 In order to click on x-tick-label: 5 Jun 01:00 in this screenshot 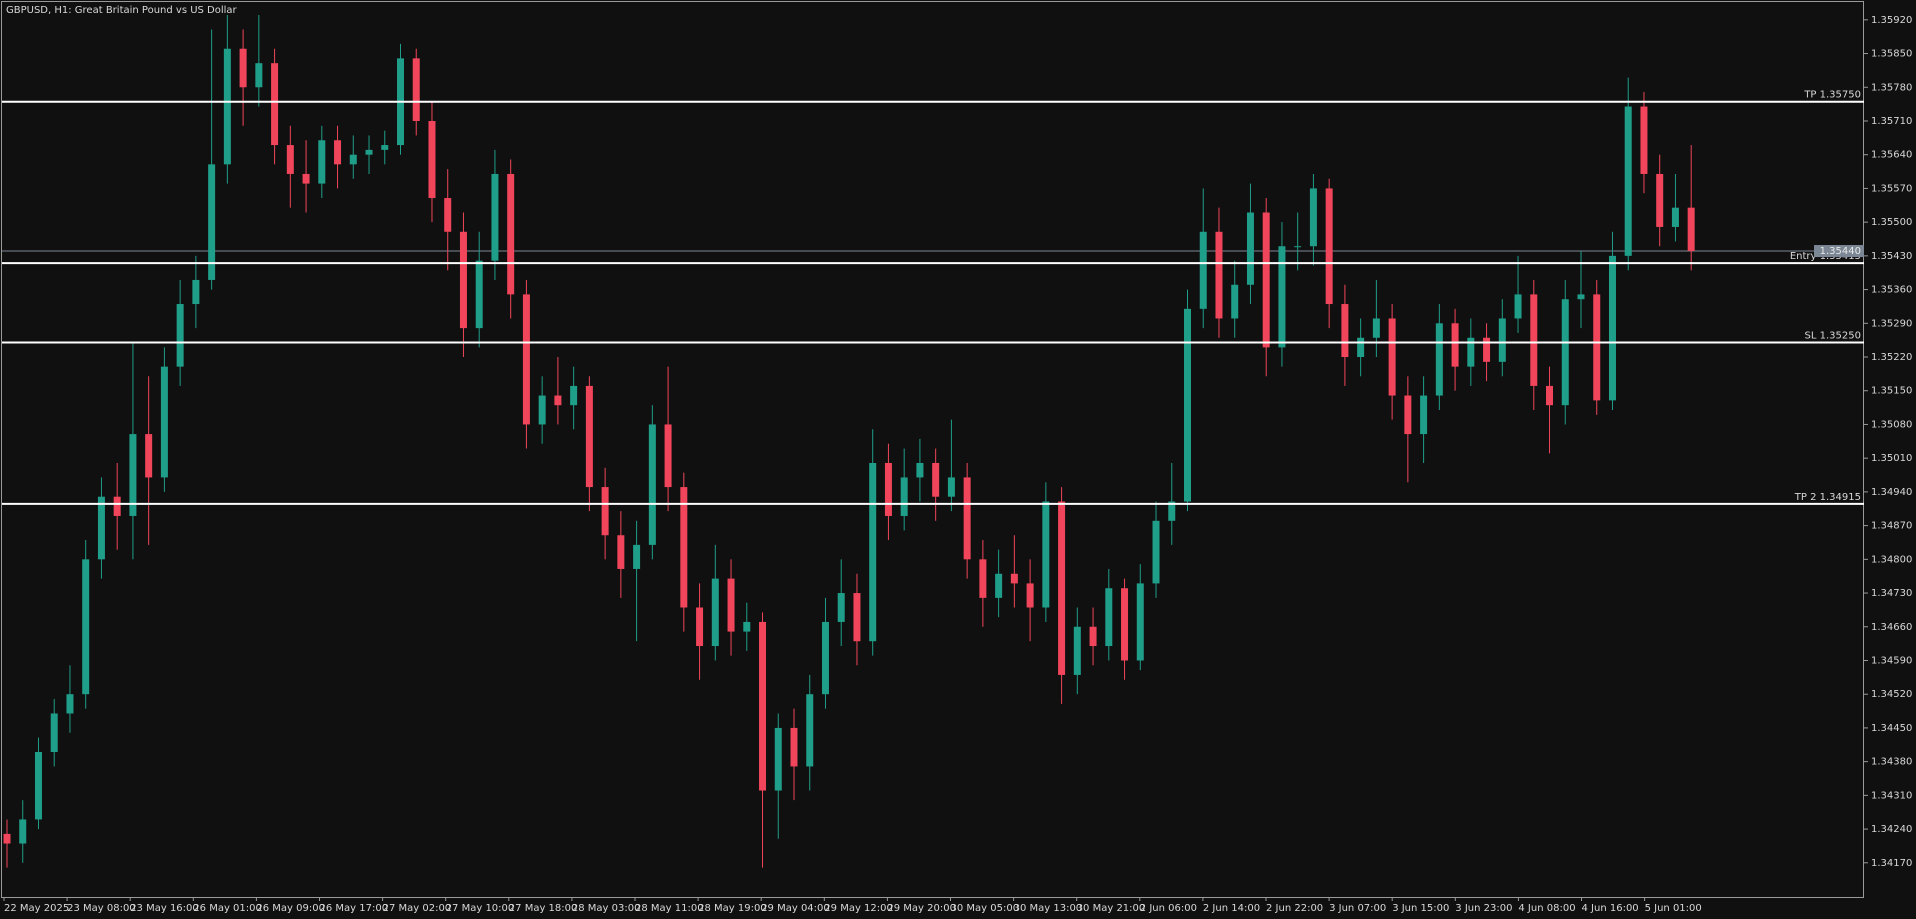, I will do `click(1673, 908)`.